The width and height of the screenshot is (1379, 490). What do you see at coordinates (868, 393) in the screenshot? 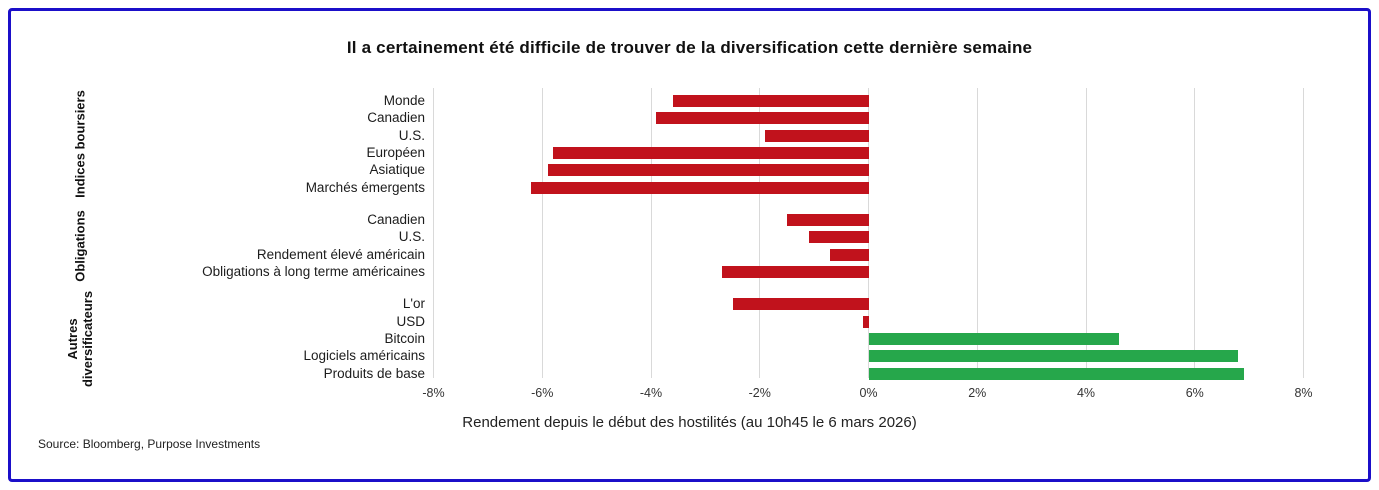
I see `x-tick-label: 0%` at bounding box center [868, 393].